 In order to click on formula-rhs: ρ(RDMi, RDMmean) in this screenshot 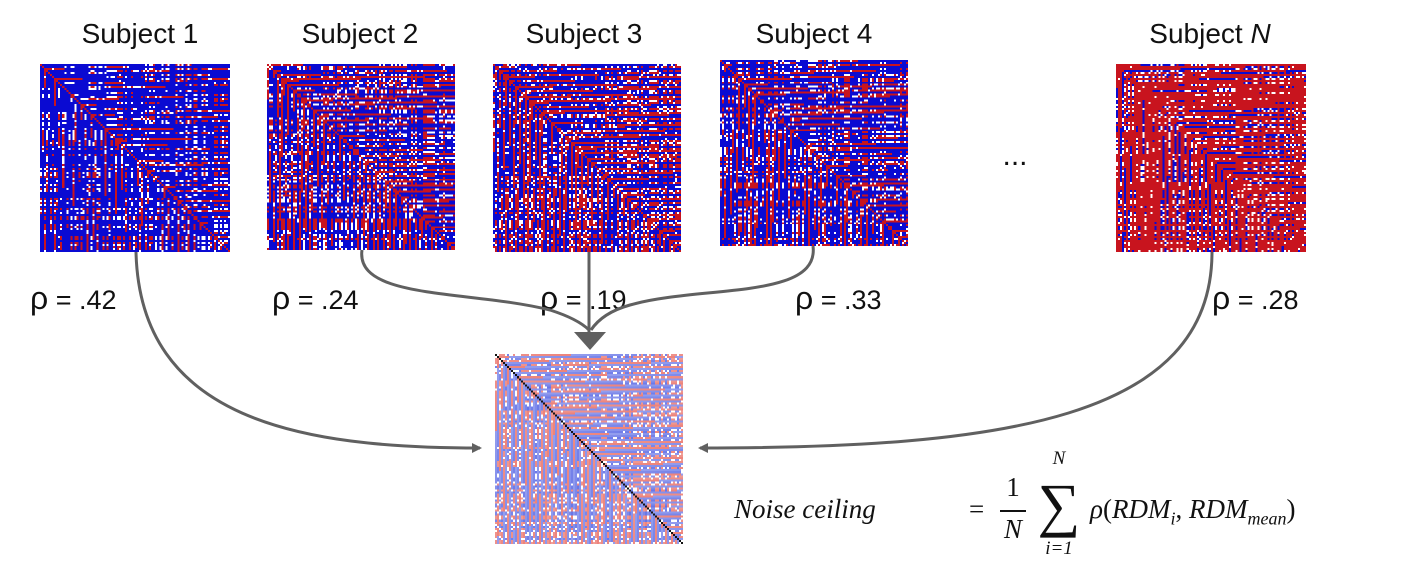, I will do `click(1193, 511)`.